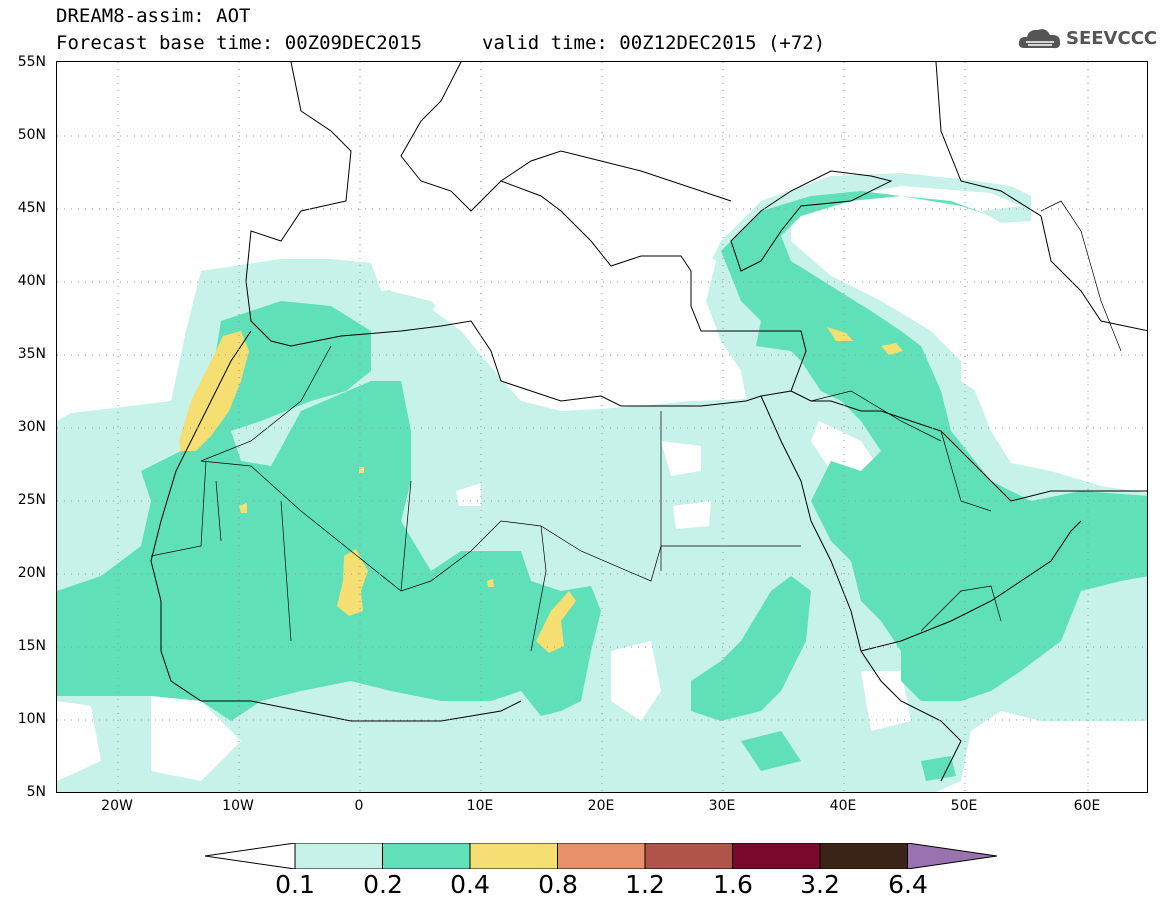 The height and width of the screenshot is (905, 1165). I want to click on lon-label-30e: 30E, so click(722, 806).